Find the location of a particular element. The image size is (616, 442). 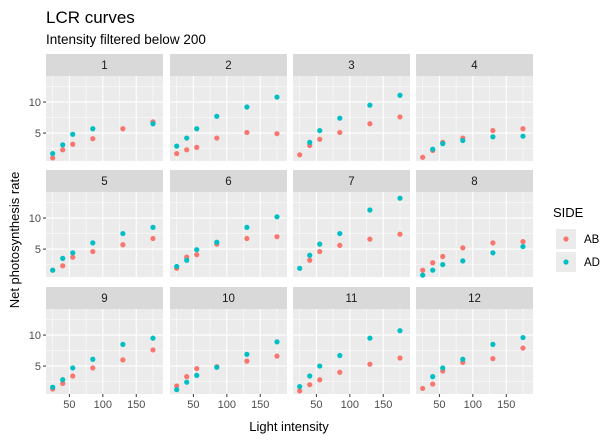

facet-strip-label: 8 is located at coordinates (474, 182).